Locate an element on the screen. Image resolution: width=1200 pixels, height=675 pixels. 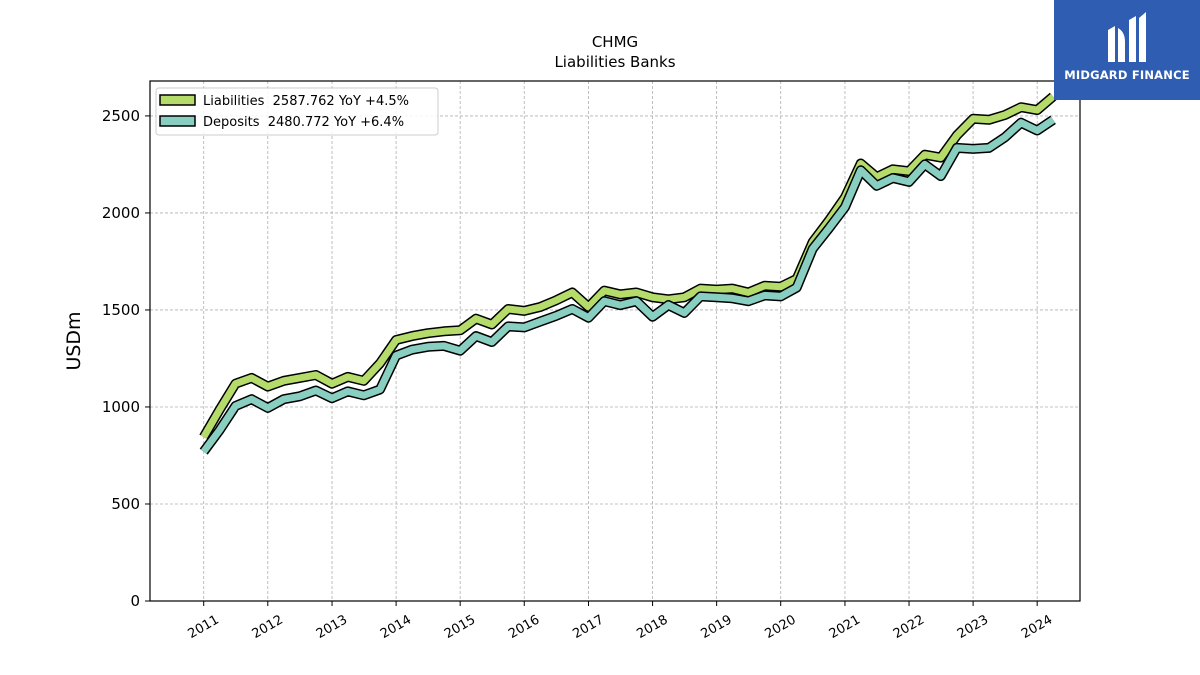
brand-logo: MIDGARD FINANCE is located at coordinates (1127, 50).